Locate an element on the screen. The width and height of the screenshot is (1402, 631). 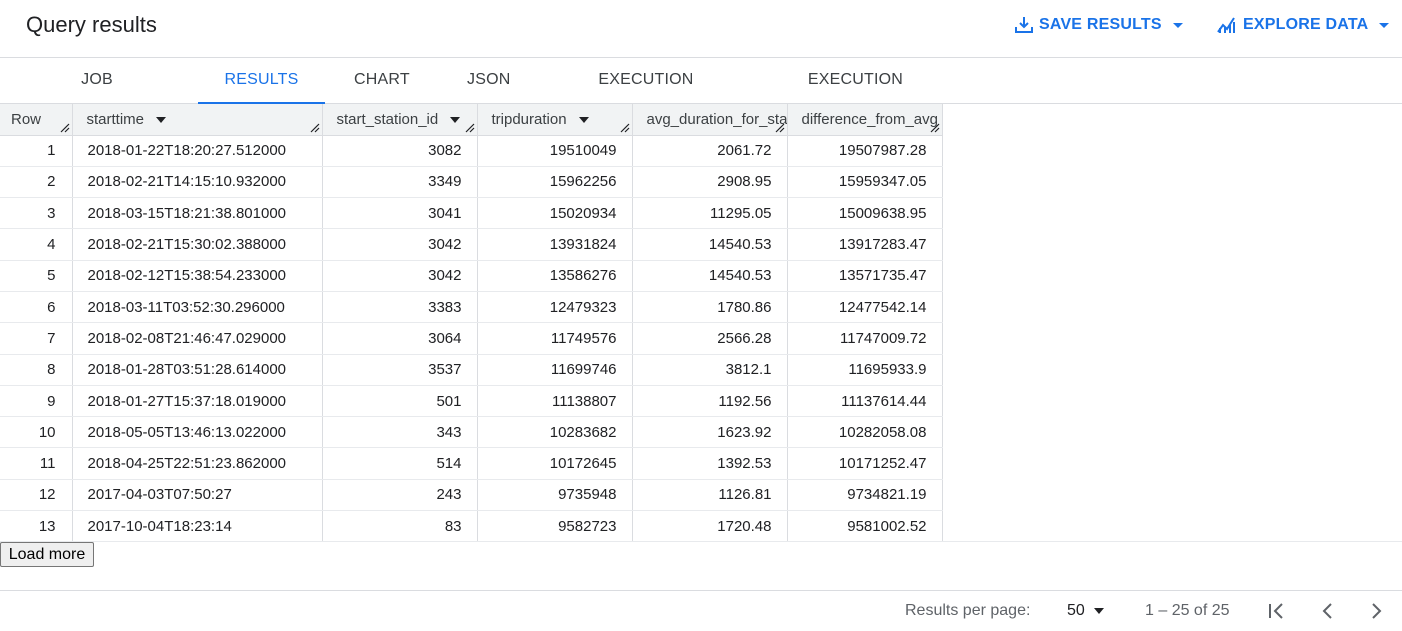
avg-duration-cell: 1623.92 is located at coordinates (710, 432).